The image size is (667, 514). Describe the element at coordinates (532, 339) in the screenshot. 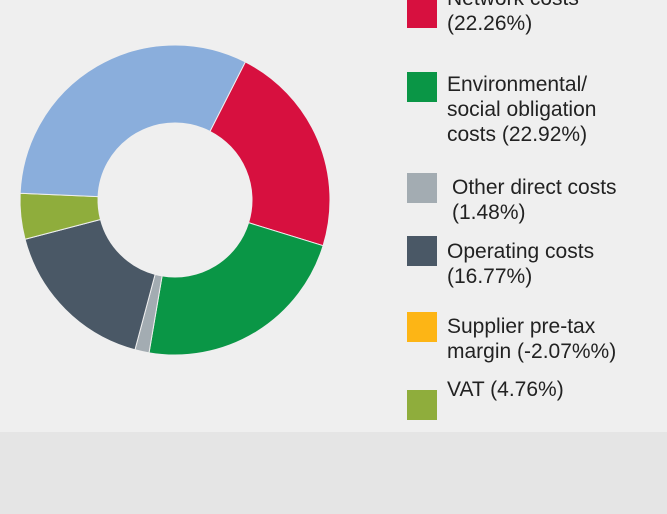

I see `legend-label: Supplier pre-tax margin (-2.07%%)` at that location.